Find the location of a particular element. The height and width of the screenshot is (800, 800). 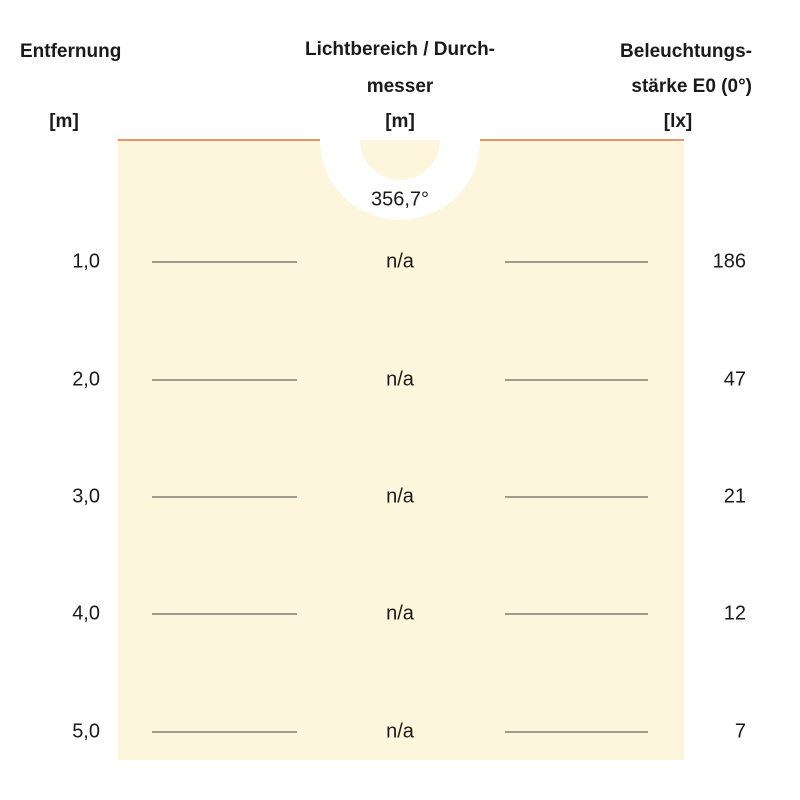

header-title: messer is located at coordinates (400, 86).